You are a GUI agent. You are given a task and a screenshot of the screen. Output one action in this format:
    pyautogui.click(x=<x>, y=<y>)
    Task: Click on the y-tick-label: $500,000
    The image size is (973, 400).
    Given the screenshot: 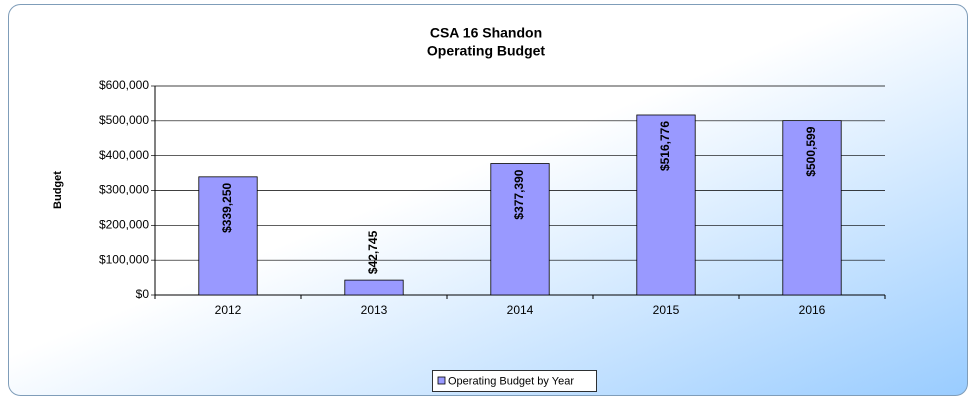 What is the action you would take?
    pyautogui.click(x=124, y=120)
    